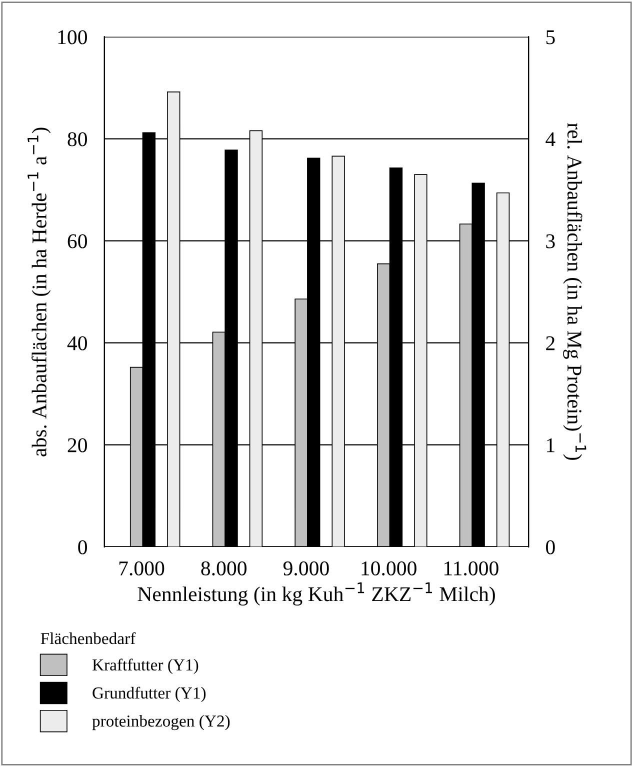 Image resolution: width=633 pixels, height=767 pixels. What do you see at coordinates (316, 594) in the screenshot?
I see `x-axis-title: Nennleistung (in kg Kuh$^{−1}$ ZKZ$^{−1}$ Milch)` at bounding box center [316, 594].